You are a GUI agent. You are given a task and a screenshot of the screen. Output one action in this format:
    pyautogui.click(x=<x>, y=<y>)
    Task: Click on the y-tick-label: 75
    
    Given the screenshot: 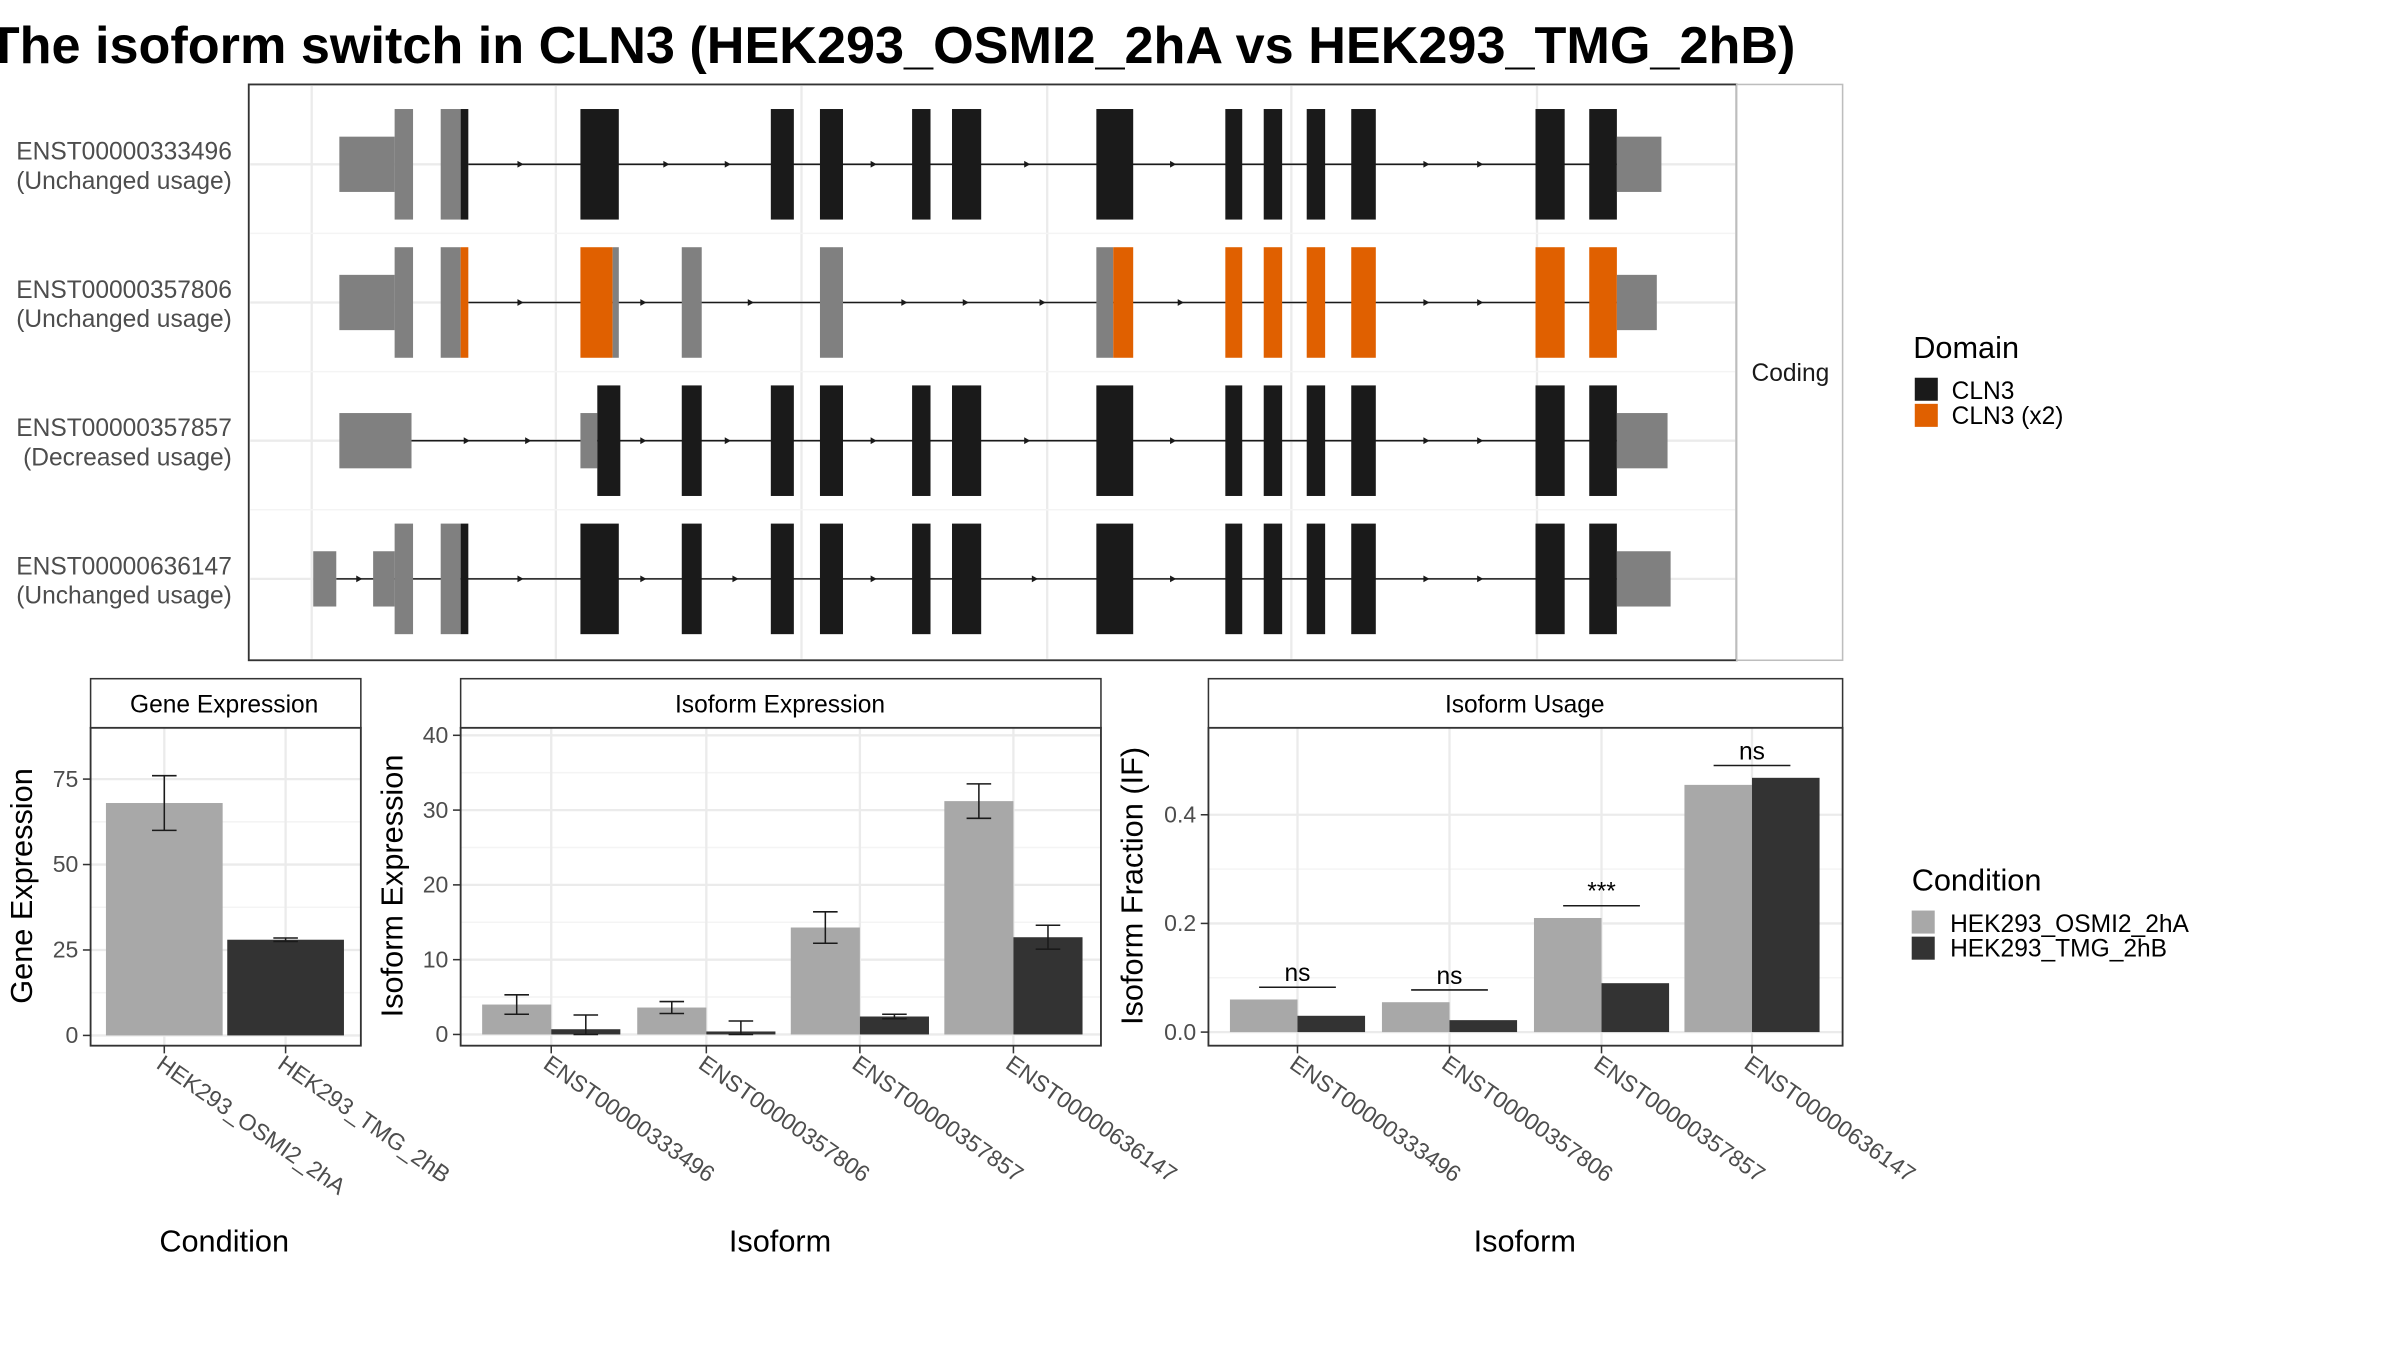 What is the action you would take?
    pyautogui.click(x=66, y=779)
    